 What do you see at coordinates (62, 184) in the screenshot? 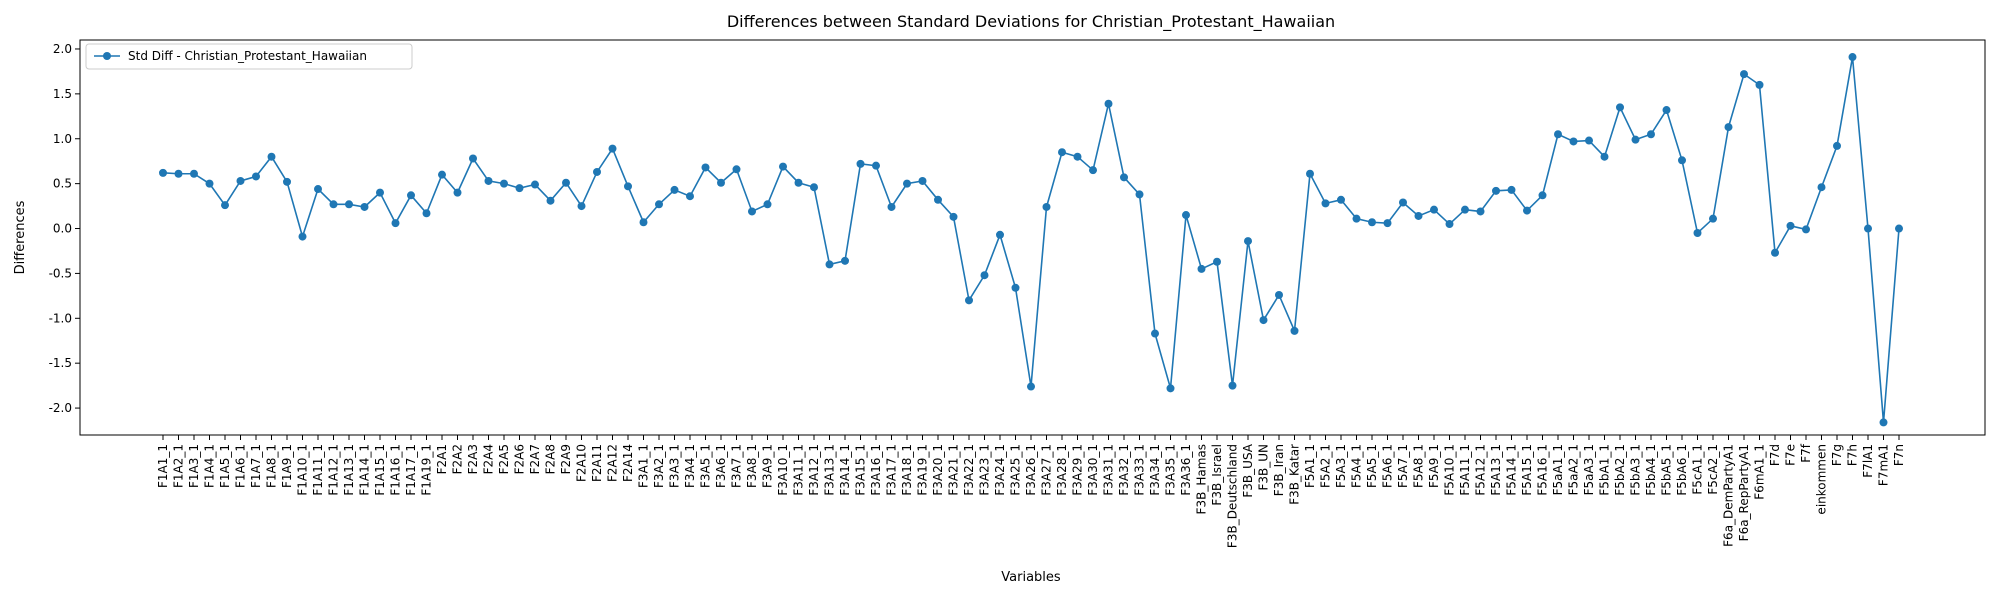
I see `y-tick-label: 0.5` at bounding box center [62, 184].